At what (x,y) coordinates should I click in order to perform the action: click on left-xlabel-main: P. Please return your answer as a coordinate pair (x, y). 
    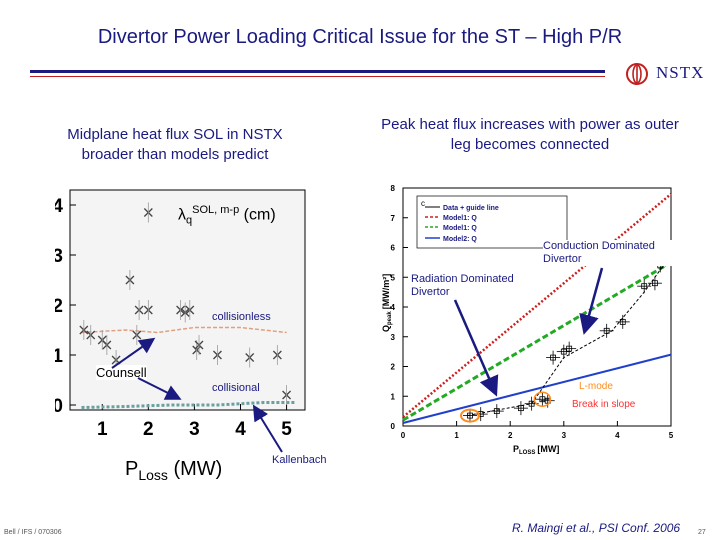
    Looking at the image, I should click on (132, 469).